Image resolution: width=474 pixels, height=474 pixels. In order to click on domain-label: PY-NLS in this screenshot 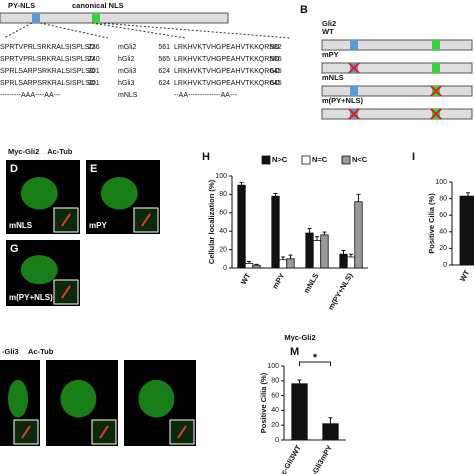, I will do `click(21, 5)`.